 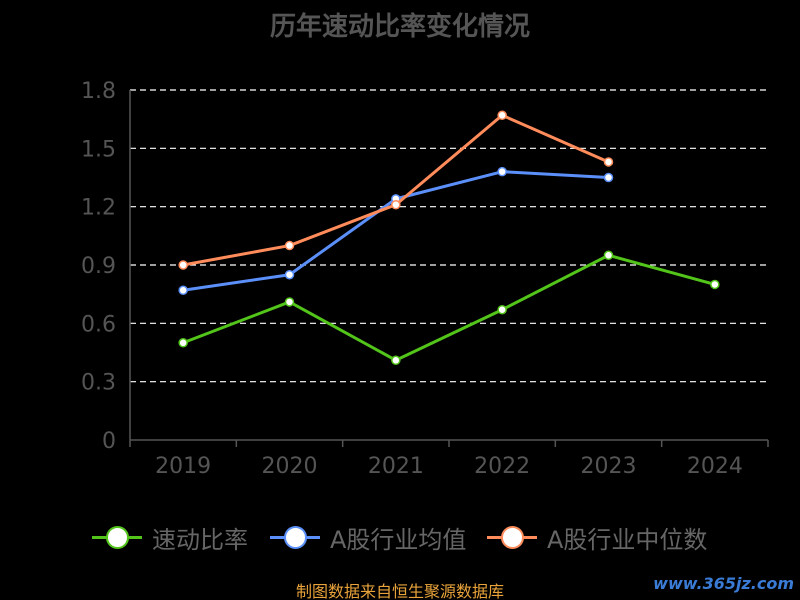 What do you see at coordinates (98, 149) in the screenshot?
I see `y-tick-label: 1.5` at bounding box center [98, 149].